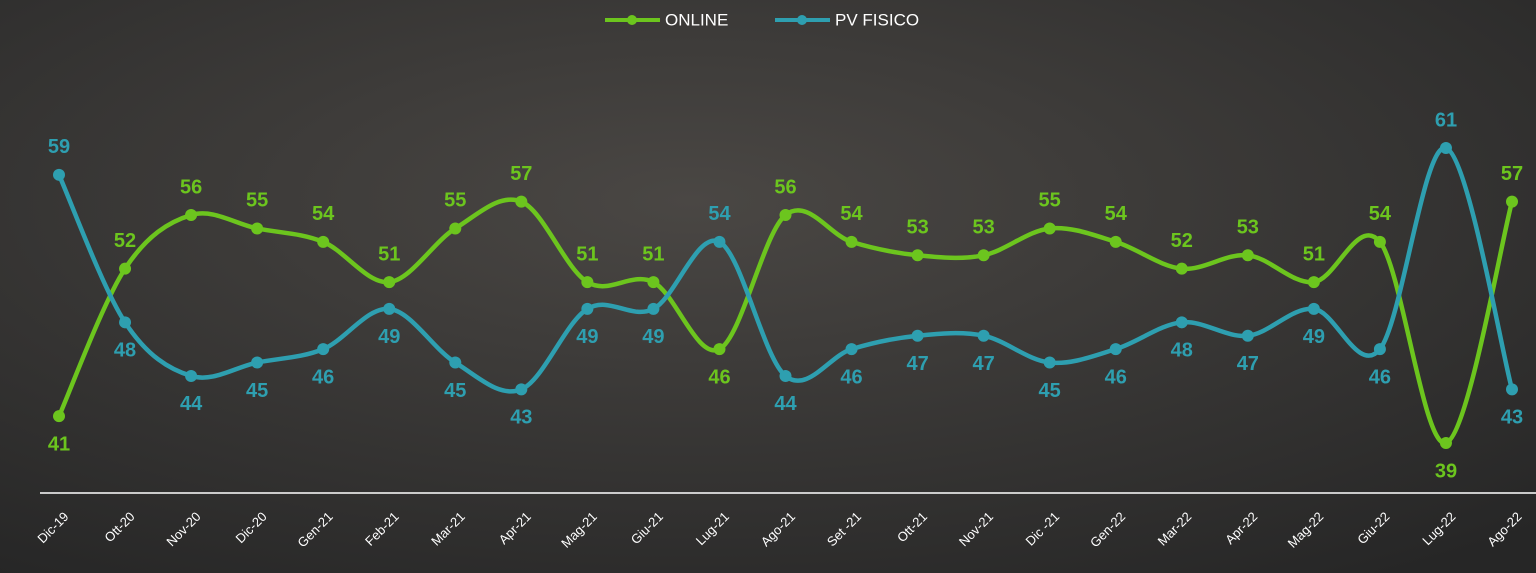  What do you see at coordinates (696, 19) in the screenshot?
I see `legend-label: ONLINE` at bounding box center [696, 19].